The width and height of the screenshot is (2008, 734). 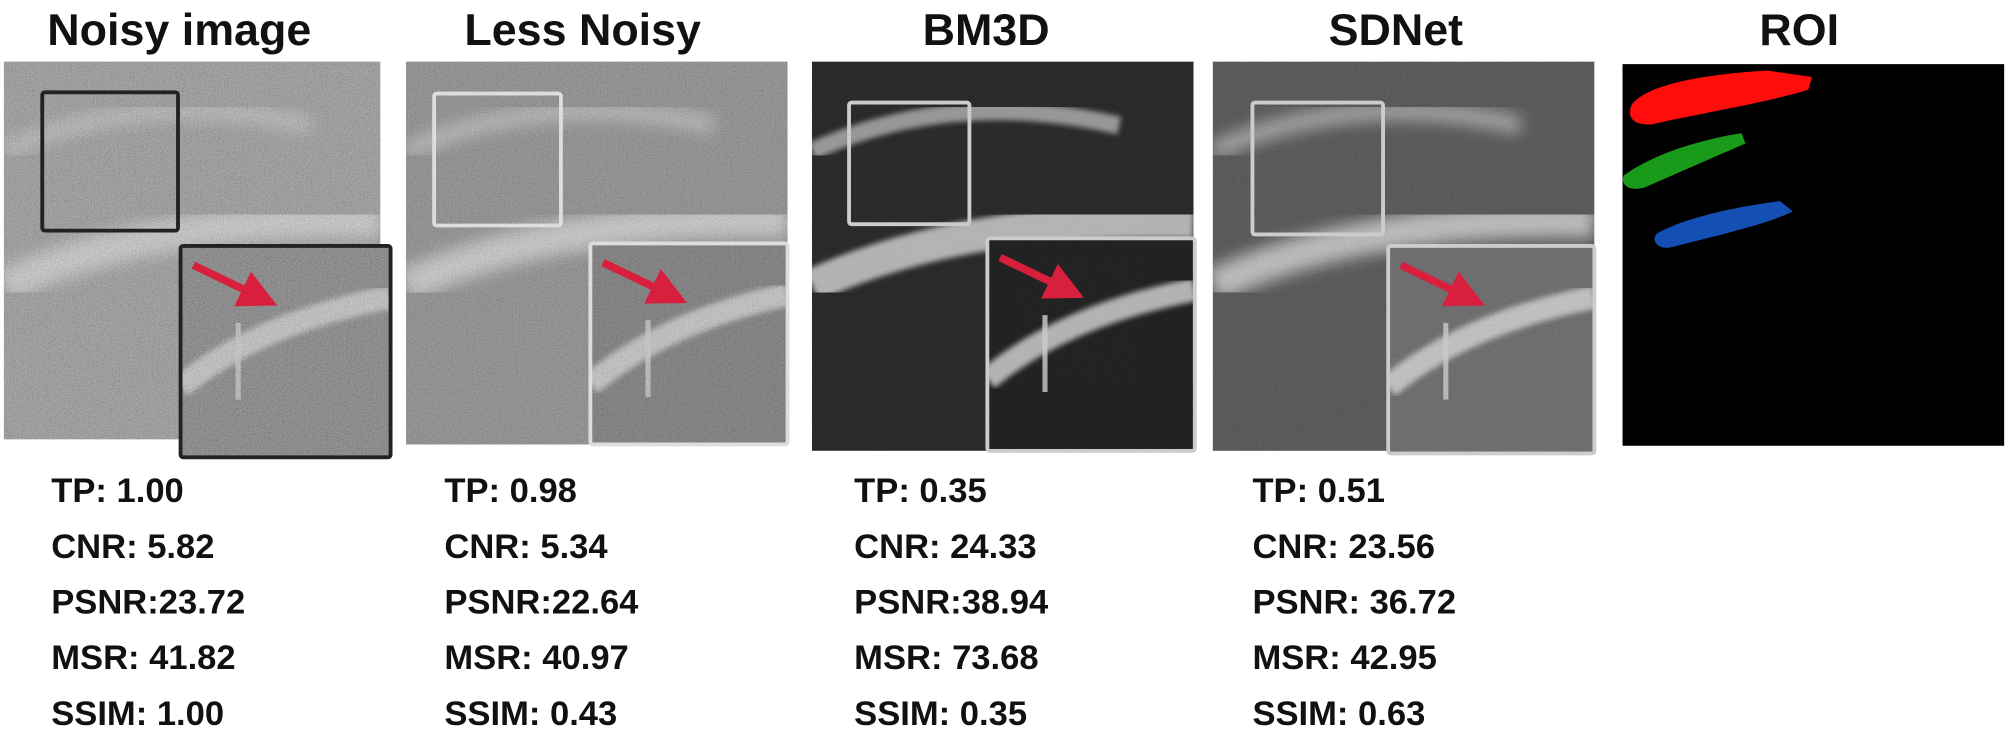 I want to click on metric: CNR: 5.34, so click(x=526, y=547).